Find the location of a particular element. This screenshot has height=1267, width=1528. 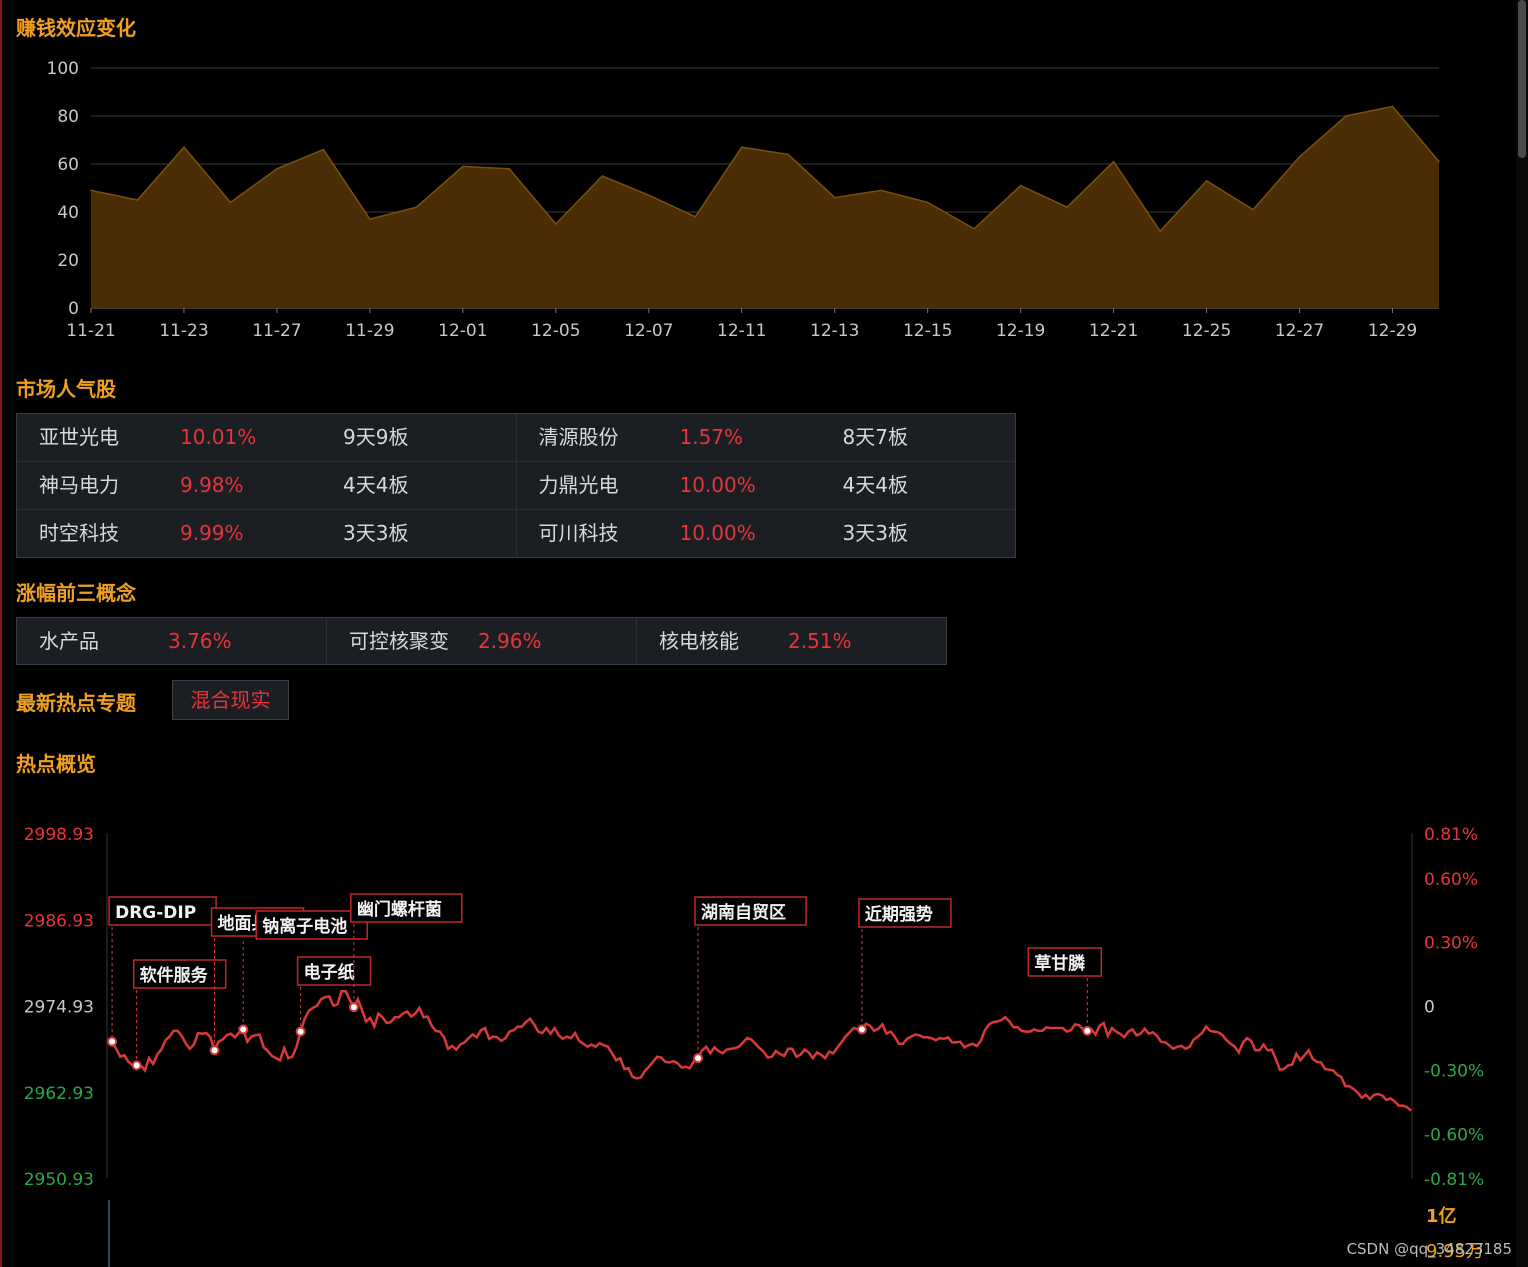

concept-item: 可控核聚变 2.96% is located at coordinates (482, 641).